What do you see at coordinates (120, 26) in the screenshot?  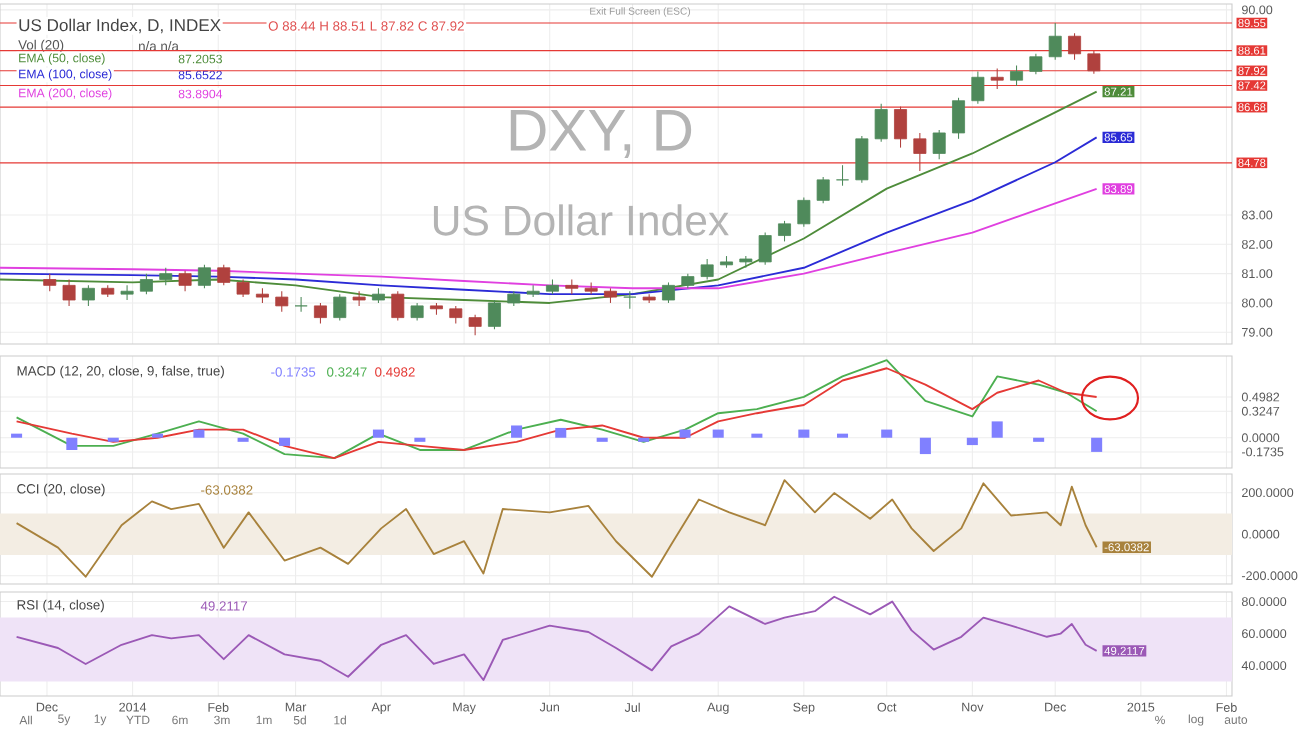 I see `text: US Dollar Index, D, INDEX` at bounding box center [120, 26].